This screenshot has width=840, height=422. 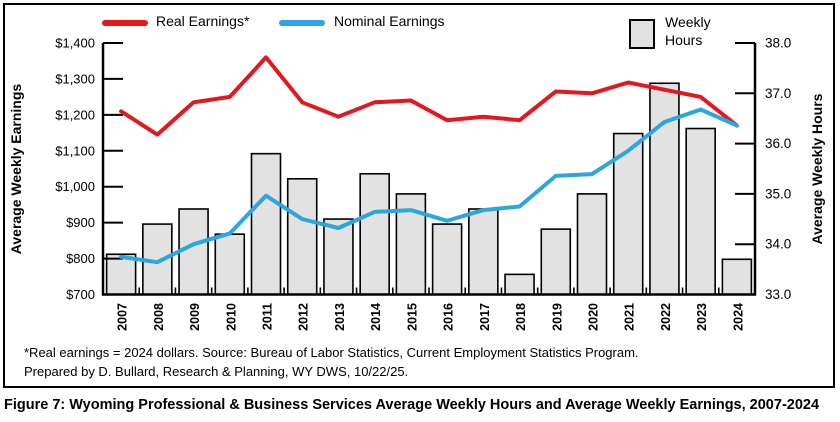 I want to click on right-axis-tick-label: 37.0, so click(x=778, y=93).